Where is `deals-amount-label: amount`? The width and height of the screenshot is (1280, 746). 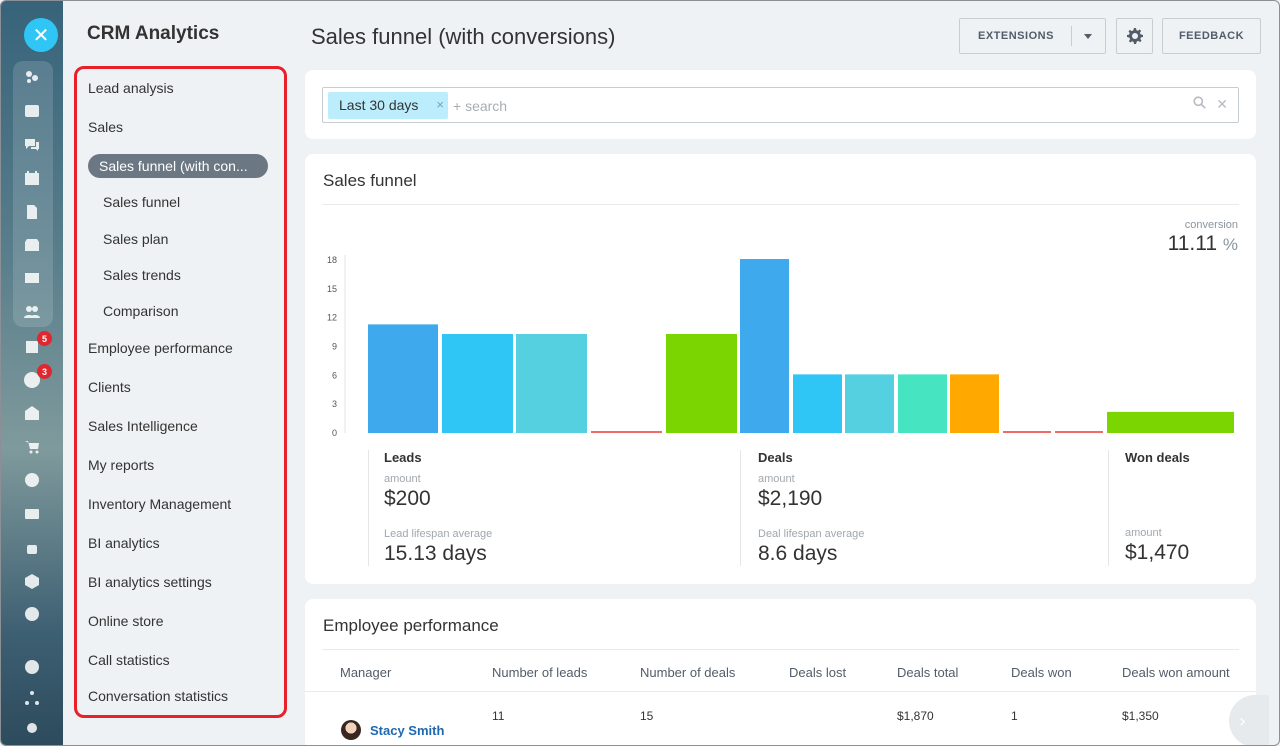
deals-amount-label: amount is located at coordinates (776, 479).